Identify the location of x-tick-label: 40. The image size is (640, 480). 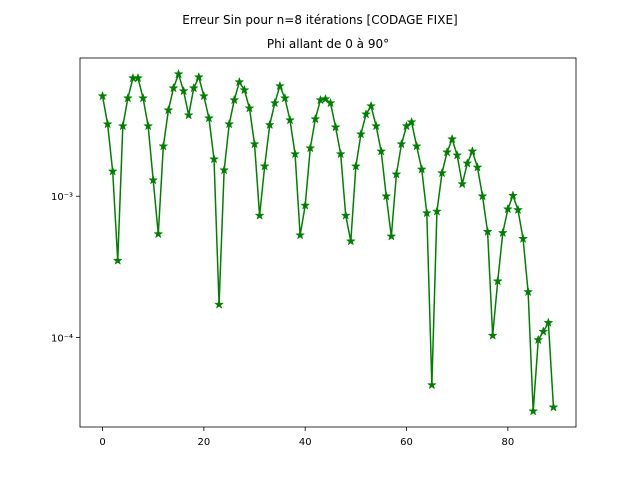
(305, 442).